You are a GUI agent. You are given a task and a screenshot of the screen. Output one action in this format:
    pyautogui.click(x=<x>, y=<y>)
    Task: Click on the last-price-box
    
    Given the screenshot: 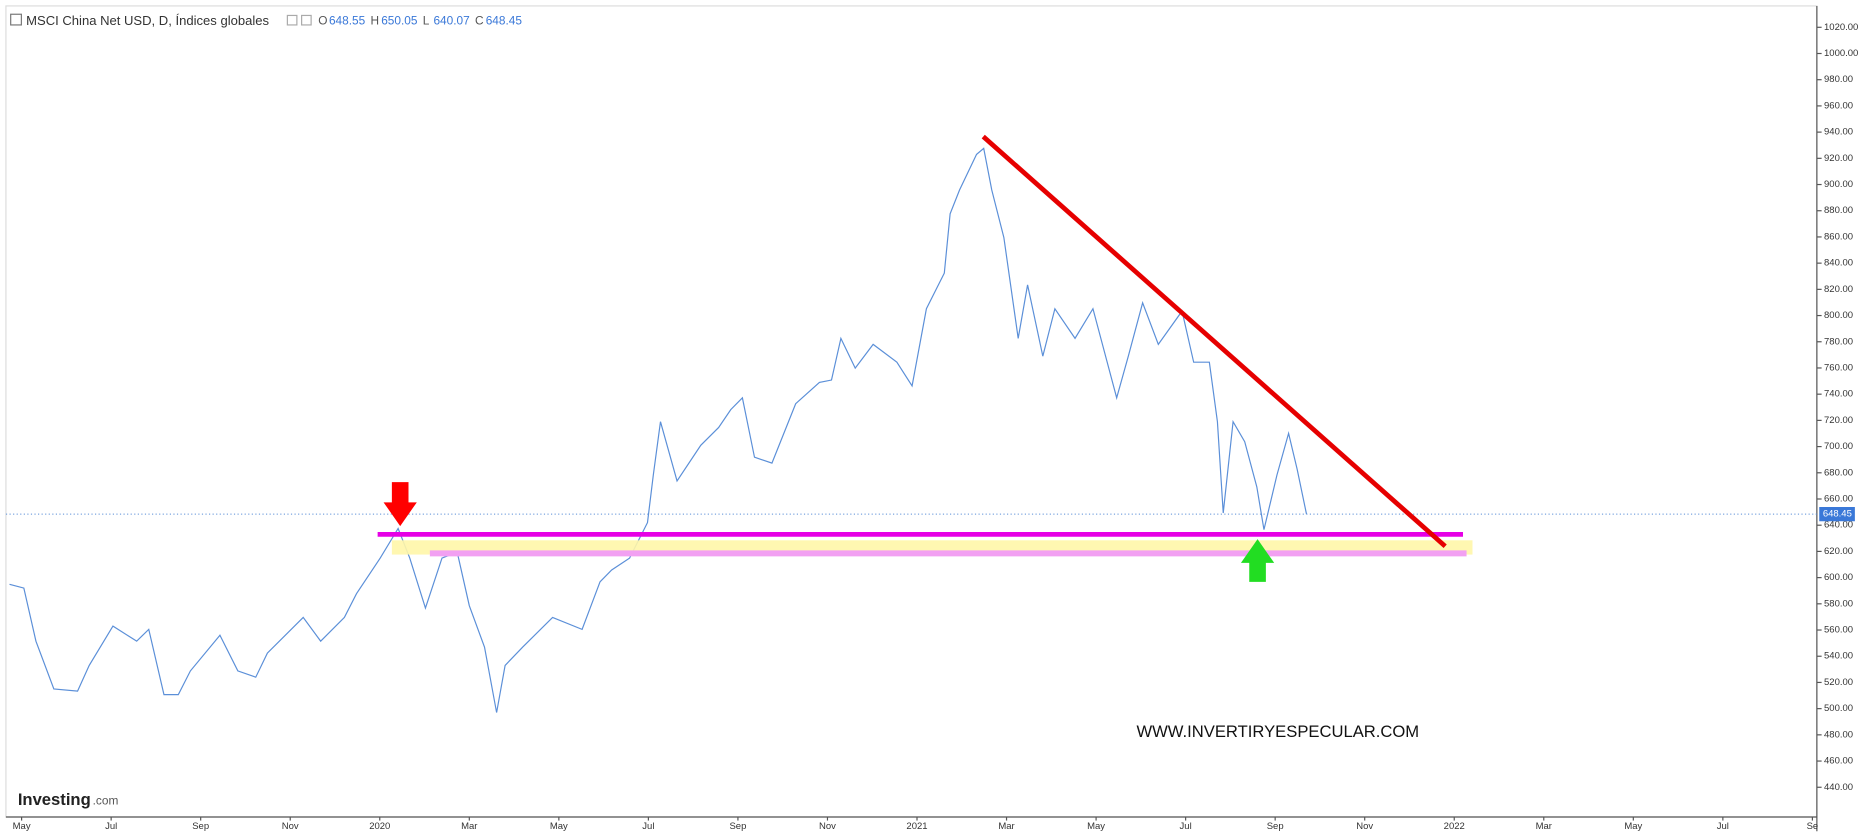 What is the action you would take?
    pyautogui.click(x=1837, y=514)
    